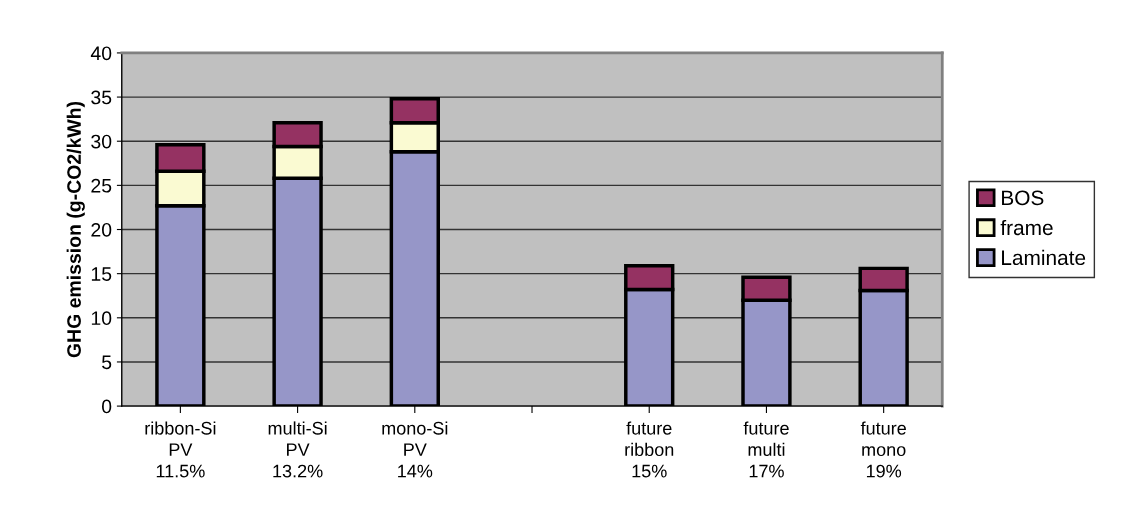 The image size is (1138, 524). Describe the element at coordinates (101, 53) in the screenshot. I see `y-tick-label: 40` at that location.